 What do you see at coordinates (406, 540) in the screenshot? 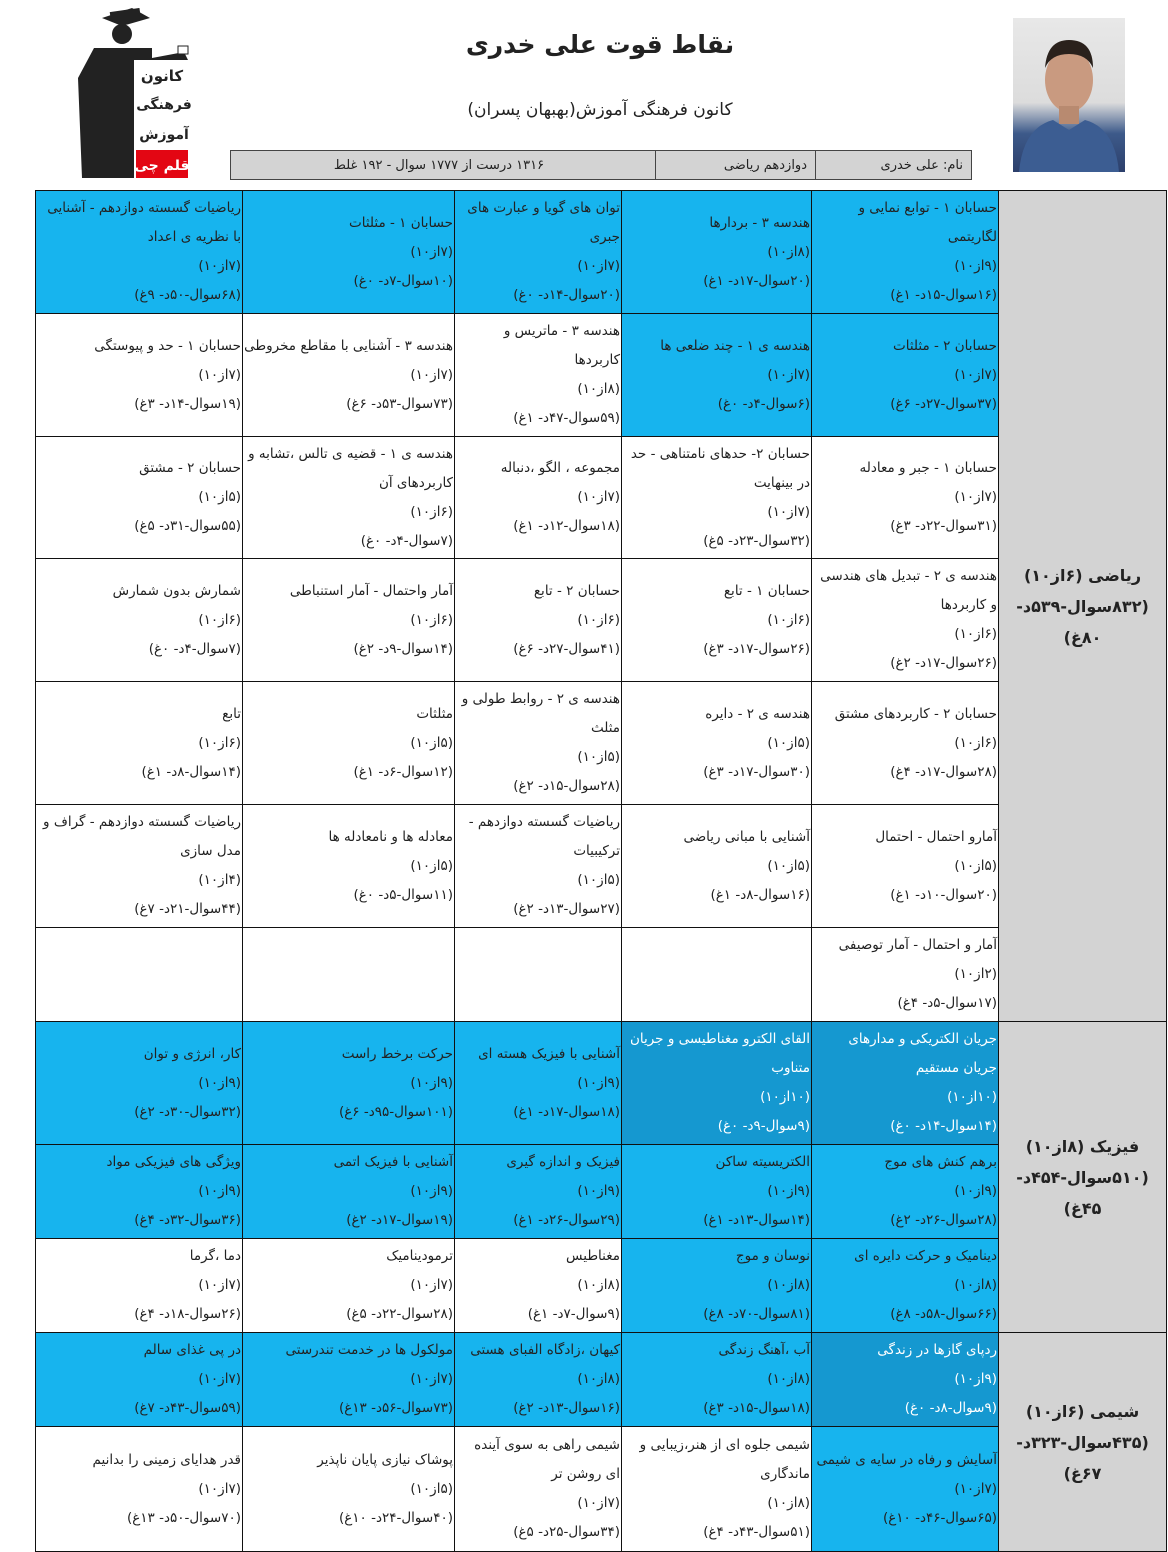
I see `topic-stats: (۷سوال-۴د- ۰غ)` at bounding box center [406, 540].